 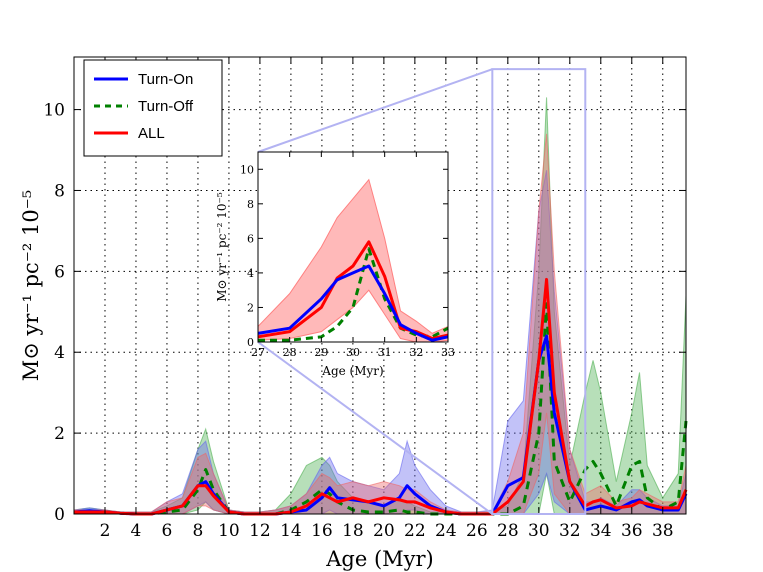 I want to click on inset-x-tick-label: 27, so click(x=258, y=352).